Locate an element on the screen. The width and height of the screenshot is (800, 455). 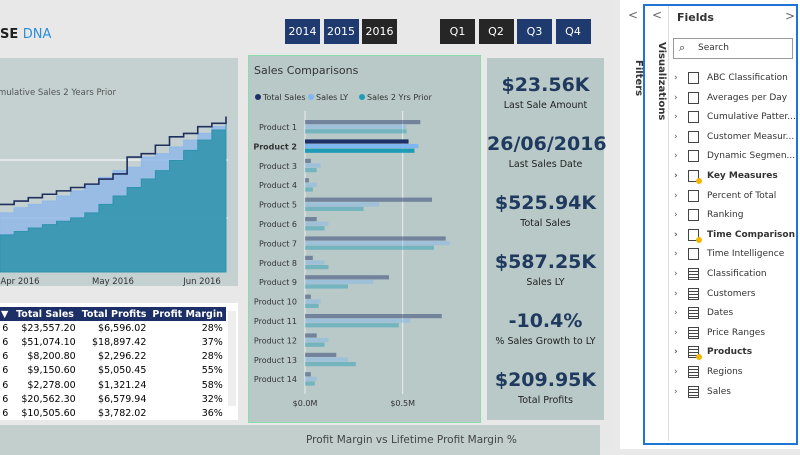
year-button: 2015 is located at coordinates (341, 31).